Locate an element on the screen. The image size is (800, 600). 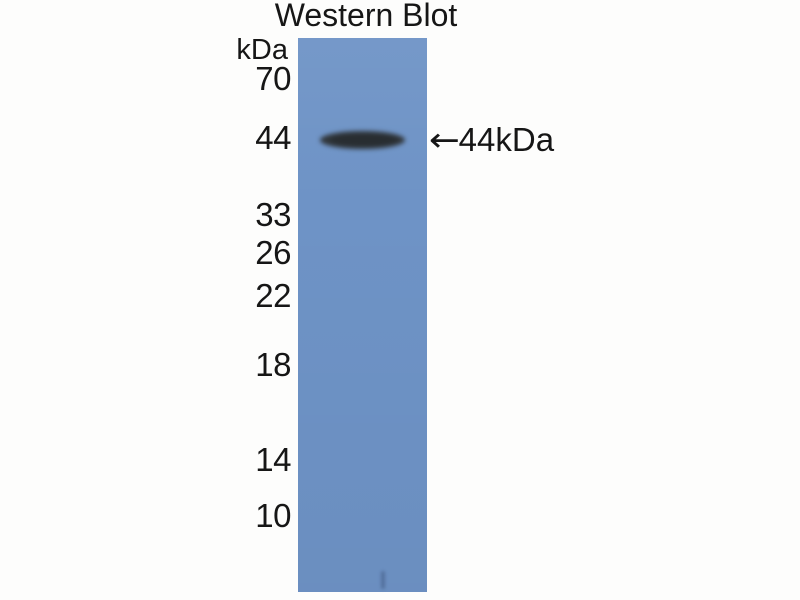
ladder-marker-44: 44 is located at coordinates (273, 137).